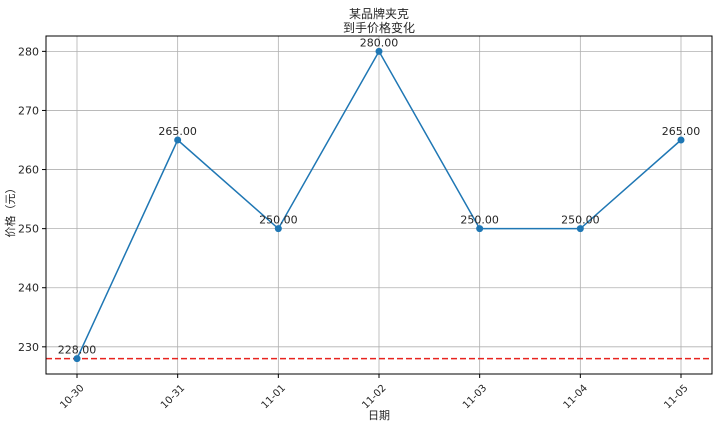  What do you see at coordinates (28, 170) in the screenshot?
I see `y-tick-label: 260` at bounding box center [28, 170].